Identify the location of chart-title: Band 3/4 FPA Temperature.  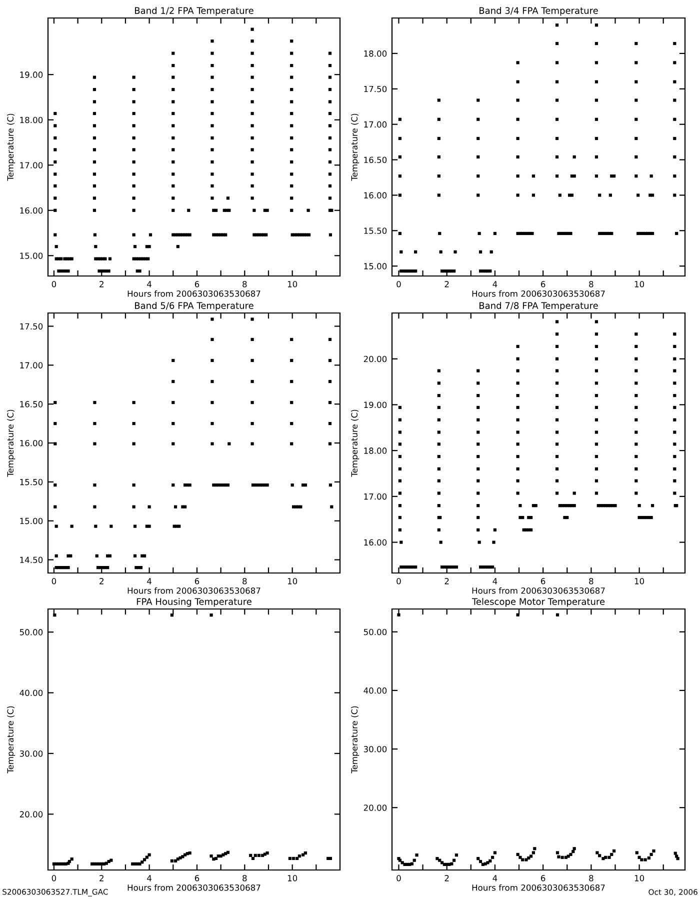
(539, 11).